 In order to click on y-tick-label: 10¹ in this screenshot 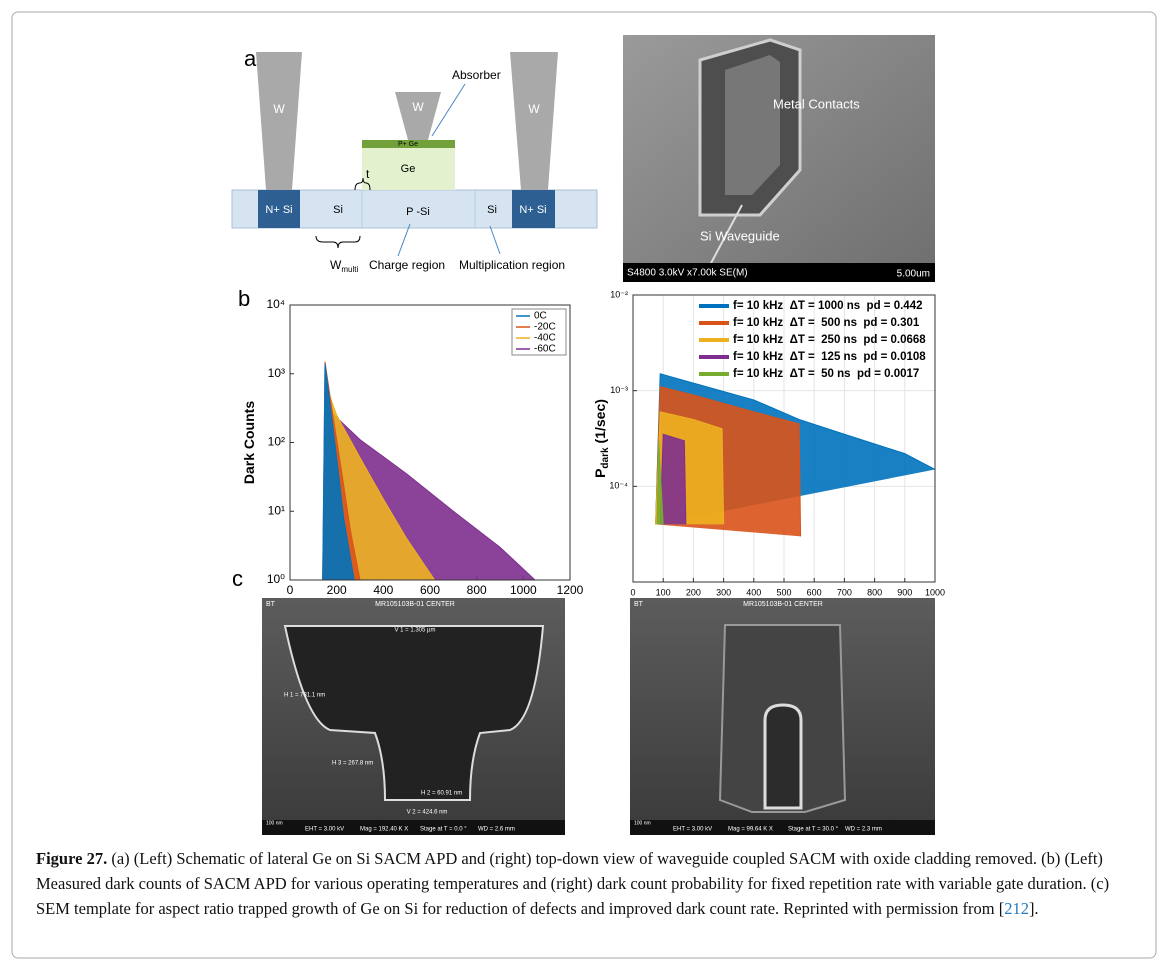, I will do `click(276, 510)`.